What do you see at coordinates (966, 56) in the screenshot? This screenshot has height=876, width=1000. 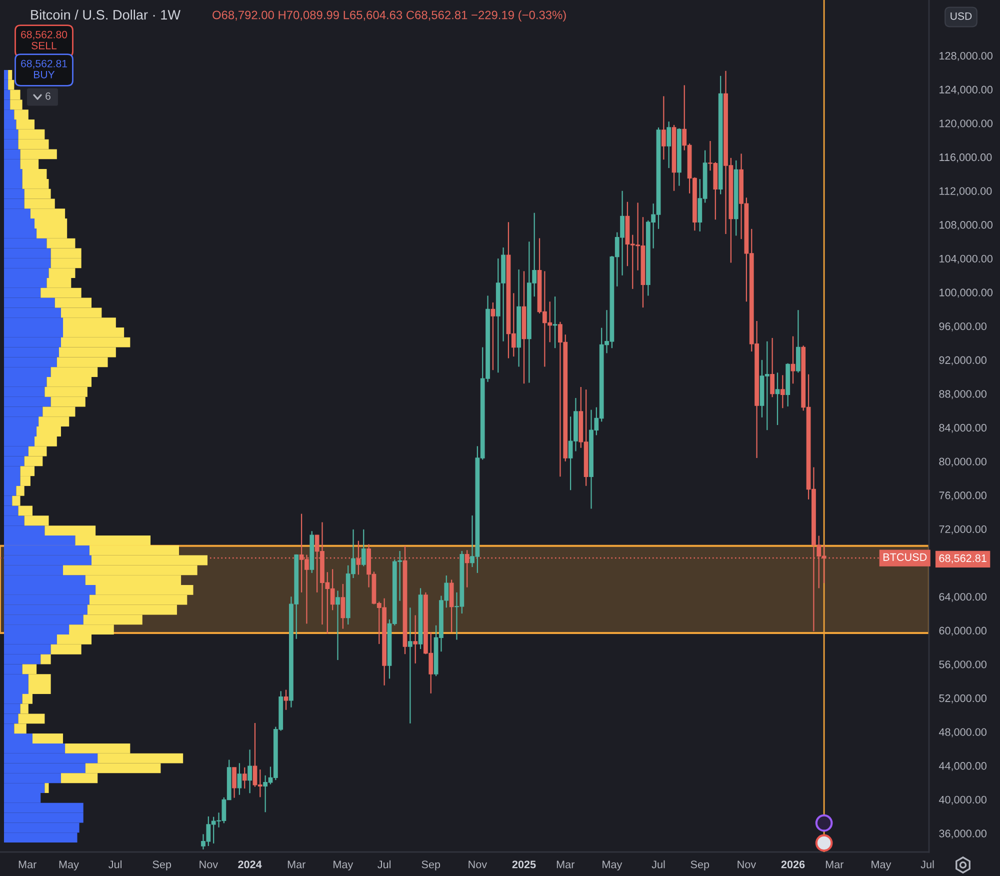 I see `y-tick-label: 128,000.00` at bounding box center [966, 56].